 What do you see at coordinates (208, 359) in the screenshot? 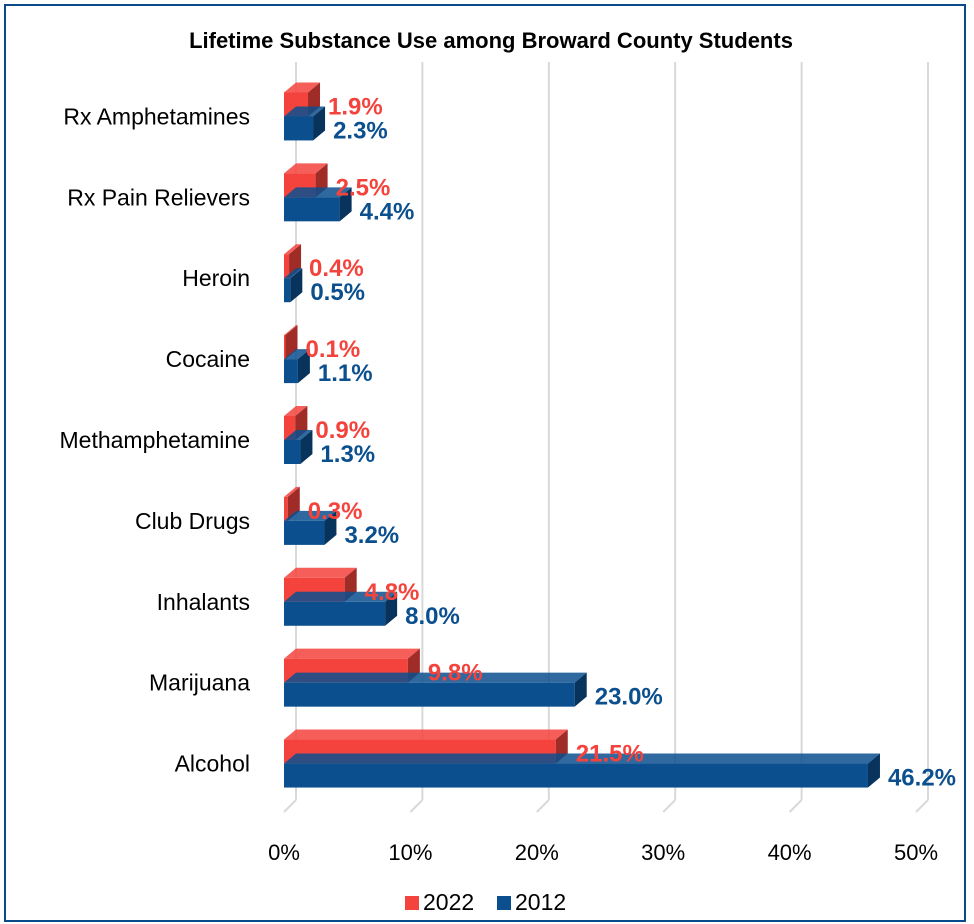
I see `category-label: Cocaine` at bounding box center [208, 359].